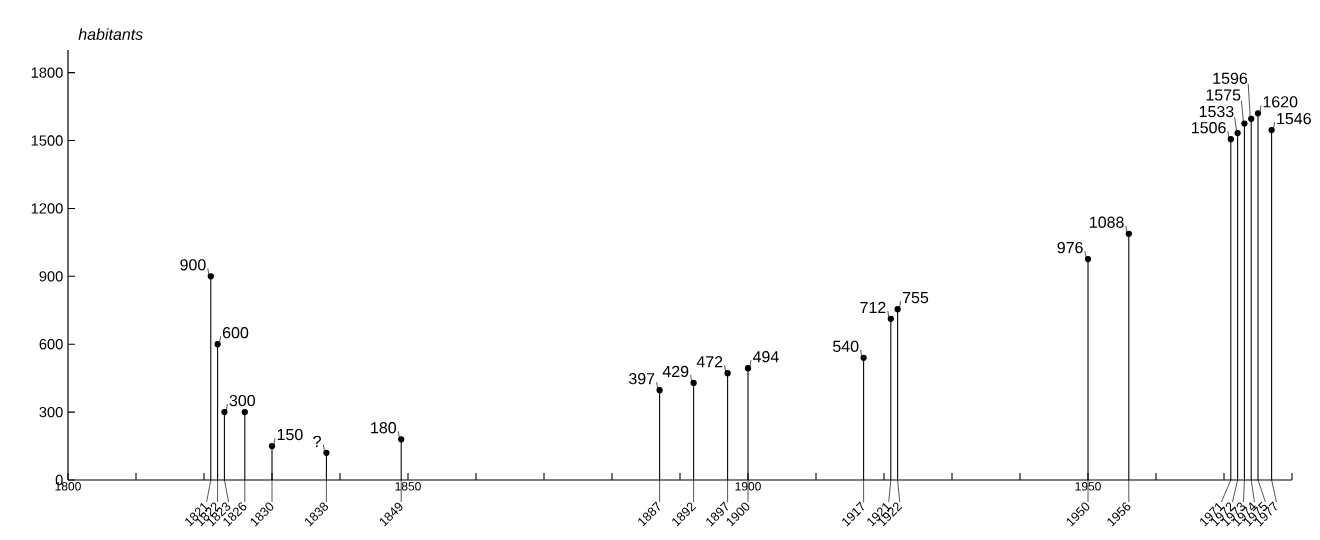 This screenshot has width=1320, height=540. I want to click on data-label: 300, so click(242, 400).